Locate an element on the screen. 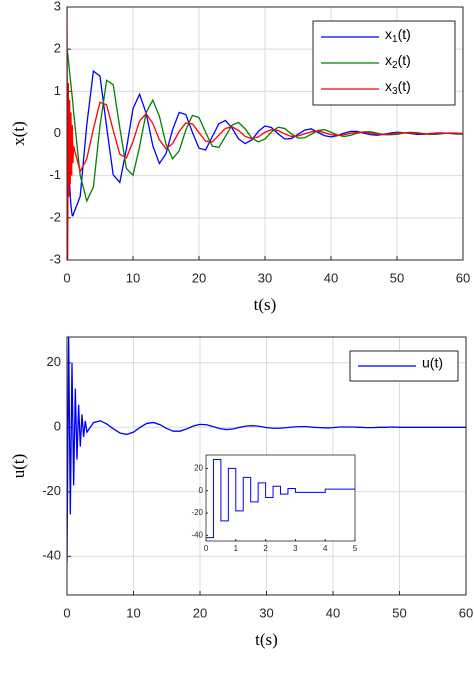  legend-label: x3(t) is located at coordinates (398, 87).